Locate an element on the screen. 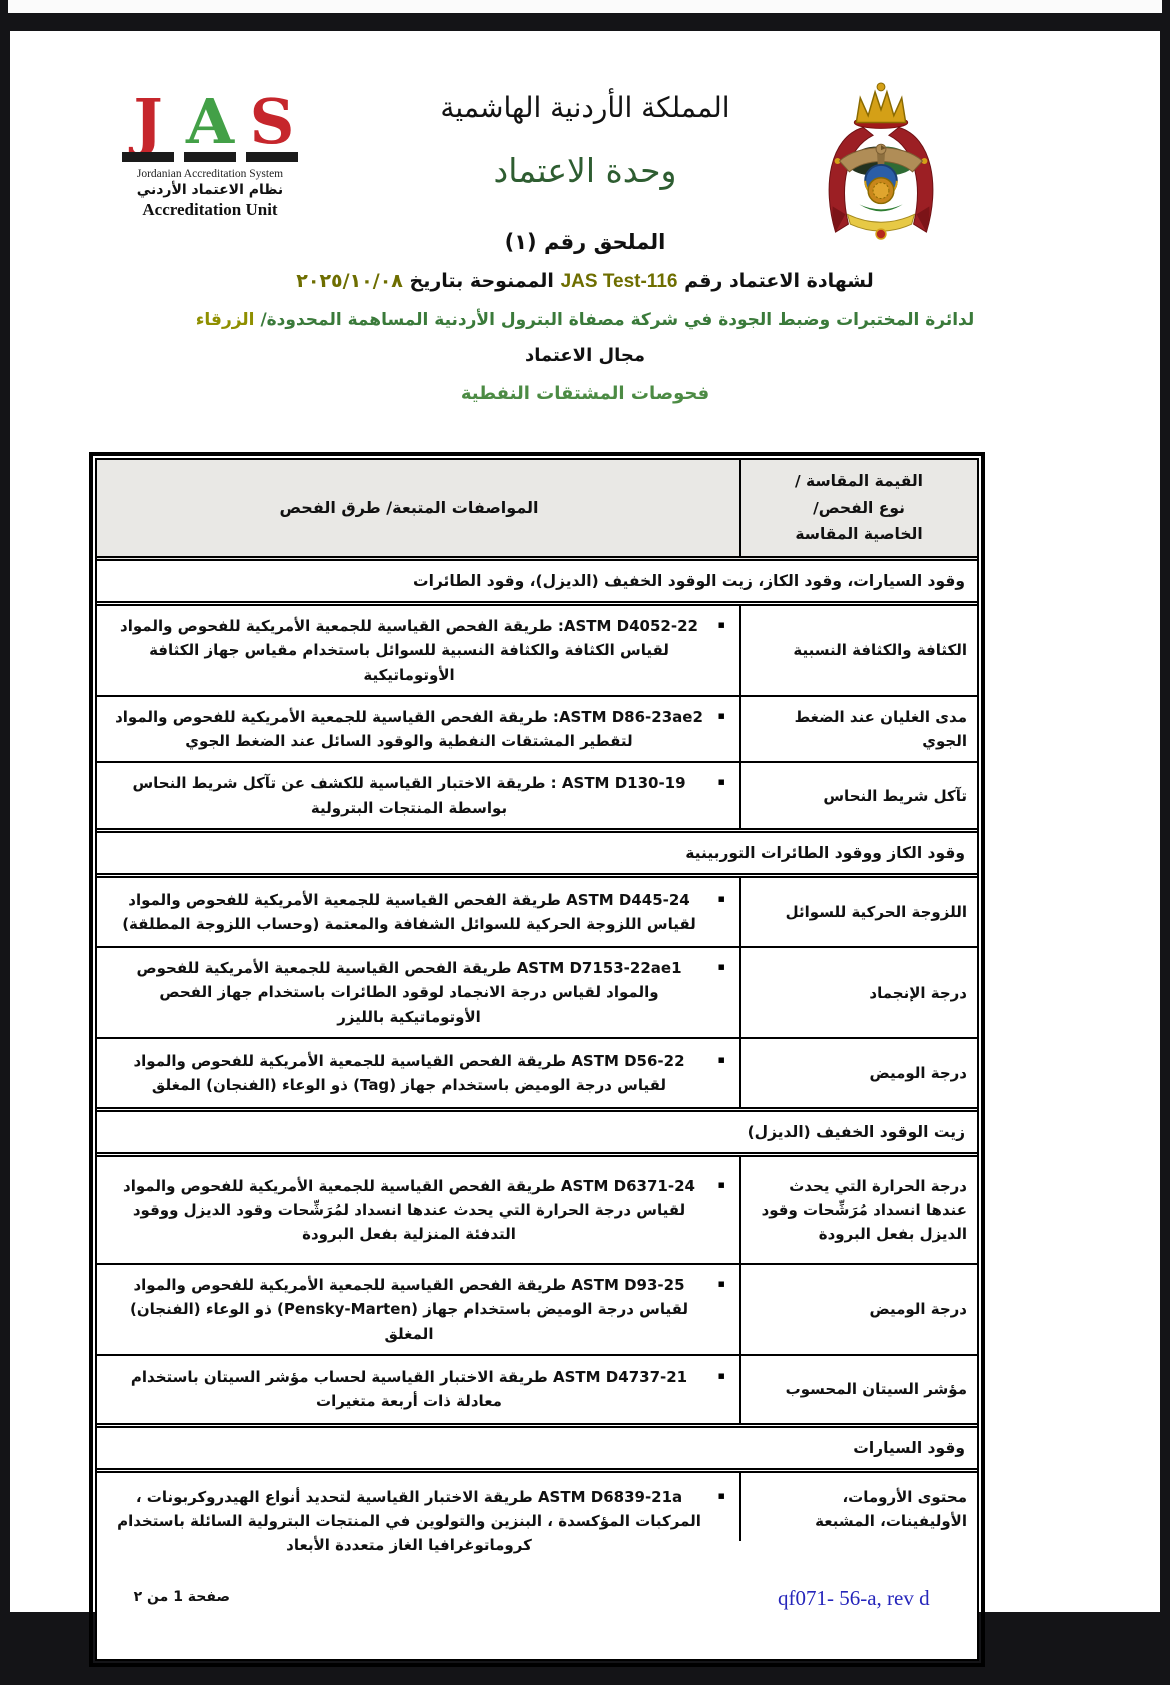 The image size is (1170, 1685). jas-letter-j-glyph: J is located at coordinates (148, 121).